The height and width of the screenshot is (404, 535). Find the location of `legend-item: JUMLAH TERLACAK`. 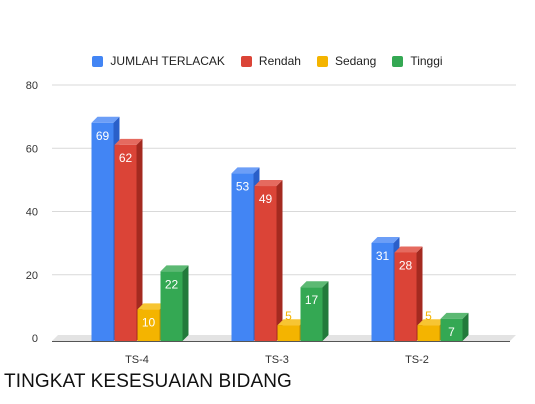

legend-item: JUMLAH TERLACAK is located at coordinates (158, 61).